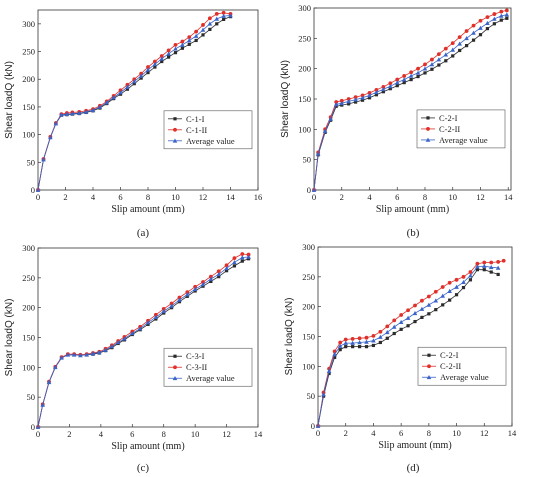 The image size is (550, 477). I want to click on y-tick-label: 0, so click(33, 190).